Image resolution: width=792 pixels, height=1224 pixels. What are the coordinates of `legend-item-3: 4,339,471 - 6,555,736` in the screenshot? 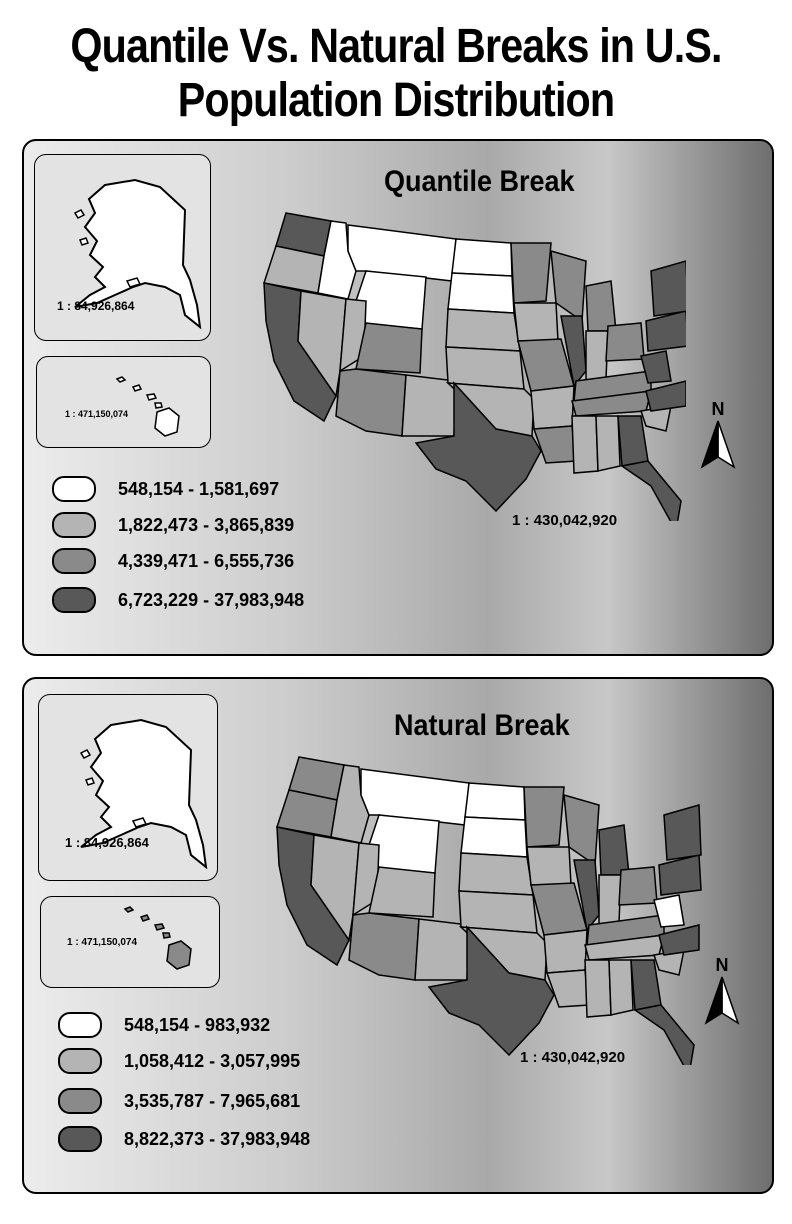 It's located at (173, 561).